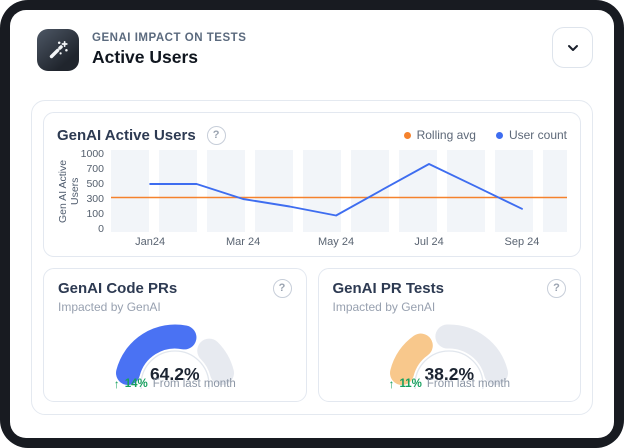 The width and height of the screenshot is (624, 448). I want to click on gauge-card-title: GenAI Code PRs, so click(118, 288).